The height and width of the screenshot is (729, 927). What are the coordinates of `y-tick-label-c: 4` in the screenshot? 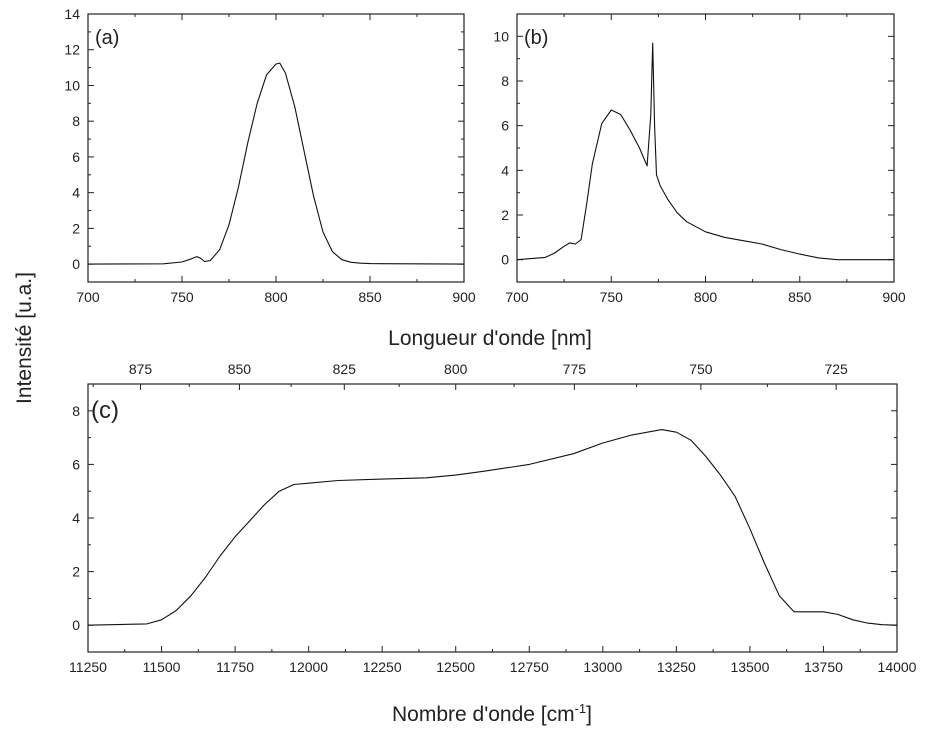 It's located at (76, 518).